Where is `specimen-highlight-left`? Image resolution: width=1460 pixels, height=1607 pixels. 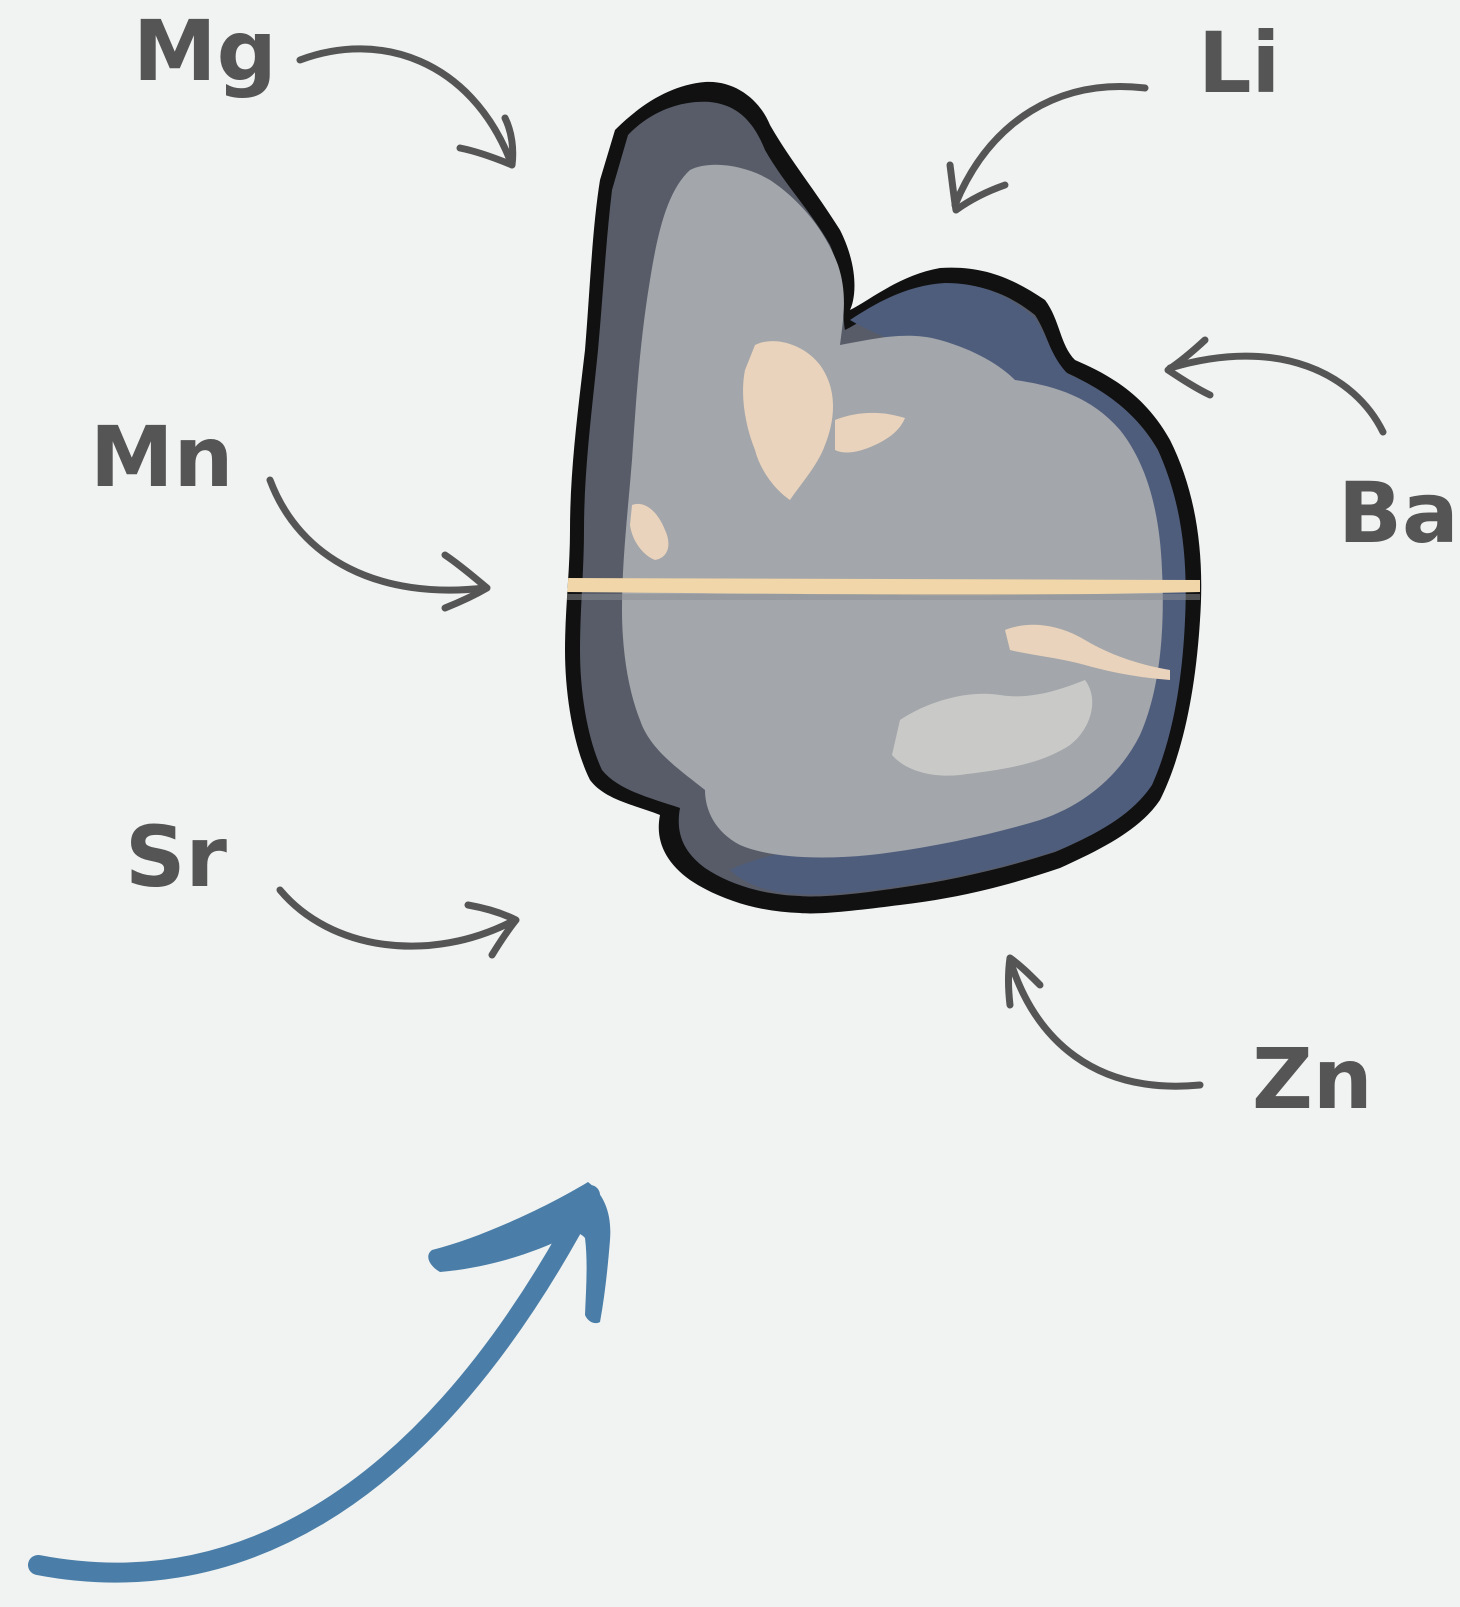
specimen-highlight-left is located at coordinates (649, 531).